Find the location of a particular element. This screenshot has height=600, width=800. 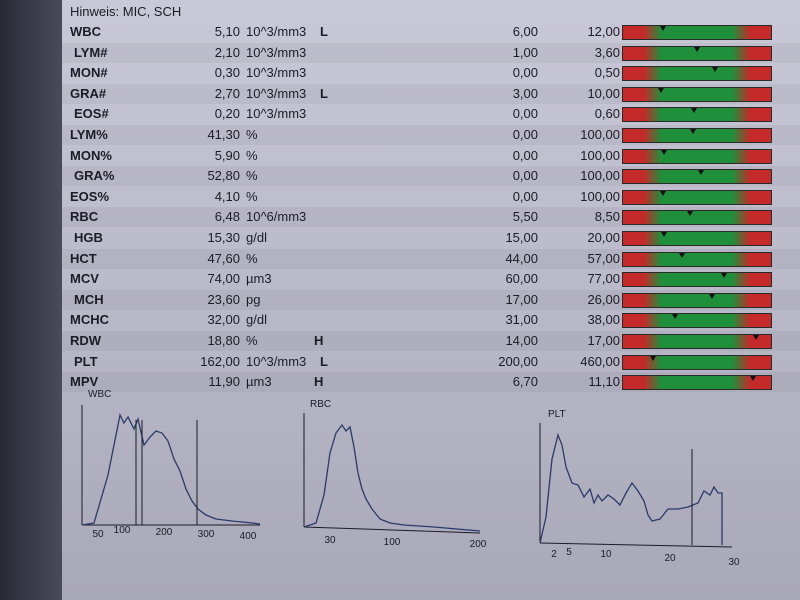

reference-high: 38,00 is located at coordinates (603, 320).